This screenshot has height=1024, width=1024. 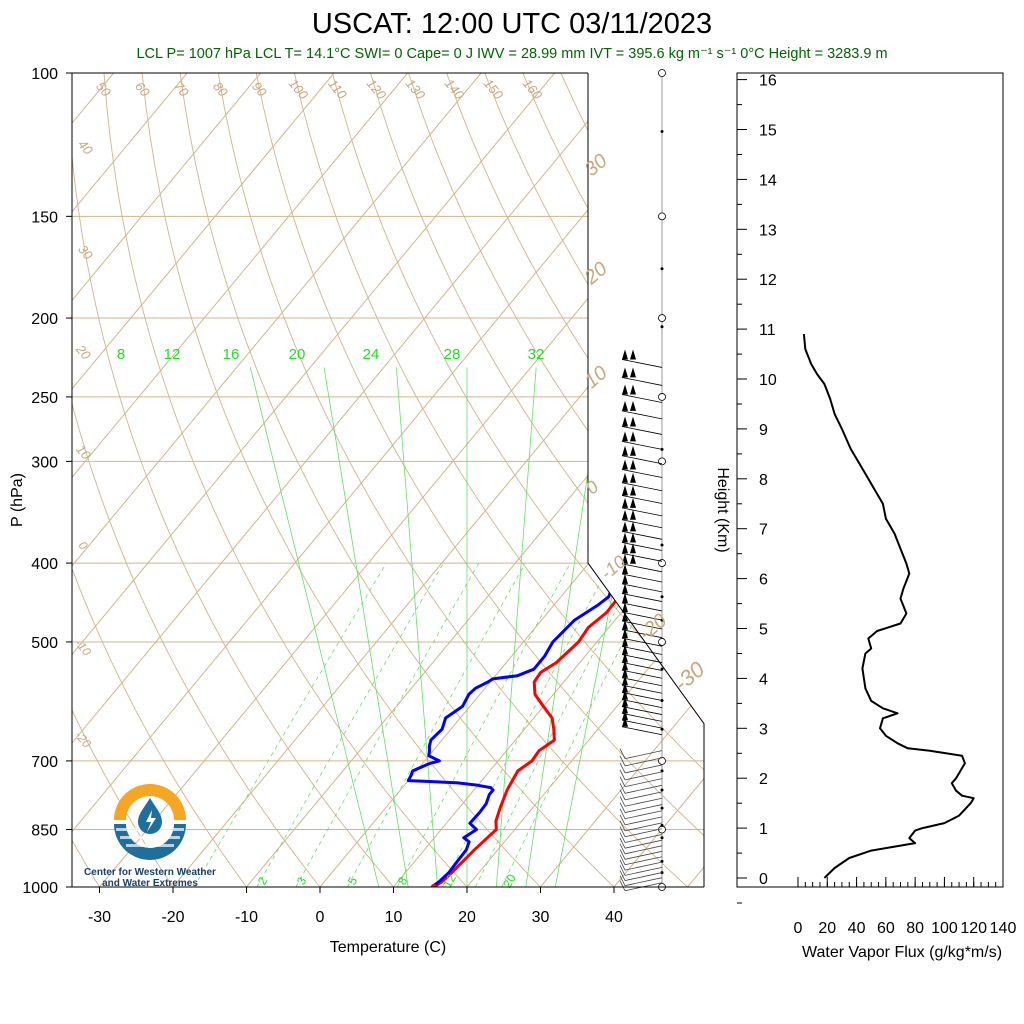 What do you see at coordinates (99, 917) in the screenshot?
I see `temperature-tick-label: -30` at bounding box center [99, 917].